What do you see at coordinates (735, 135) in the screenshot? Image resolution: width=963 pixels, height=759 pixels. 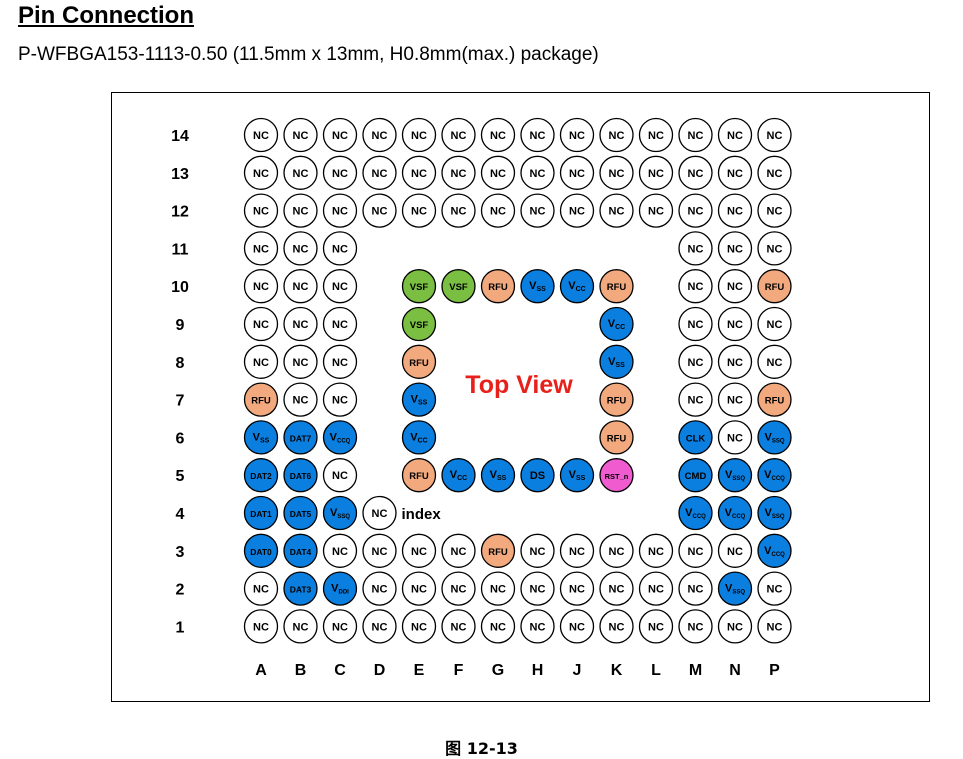 I see `pin-N14: NC` at bounding box center [735, 135].